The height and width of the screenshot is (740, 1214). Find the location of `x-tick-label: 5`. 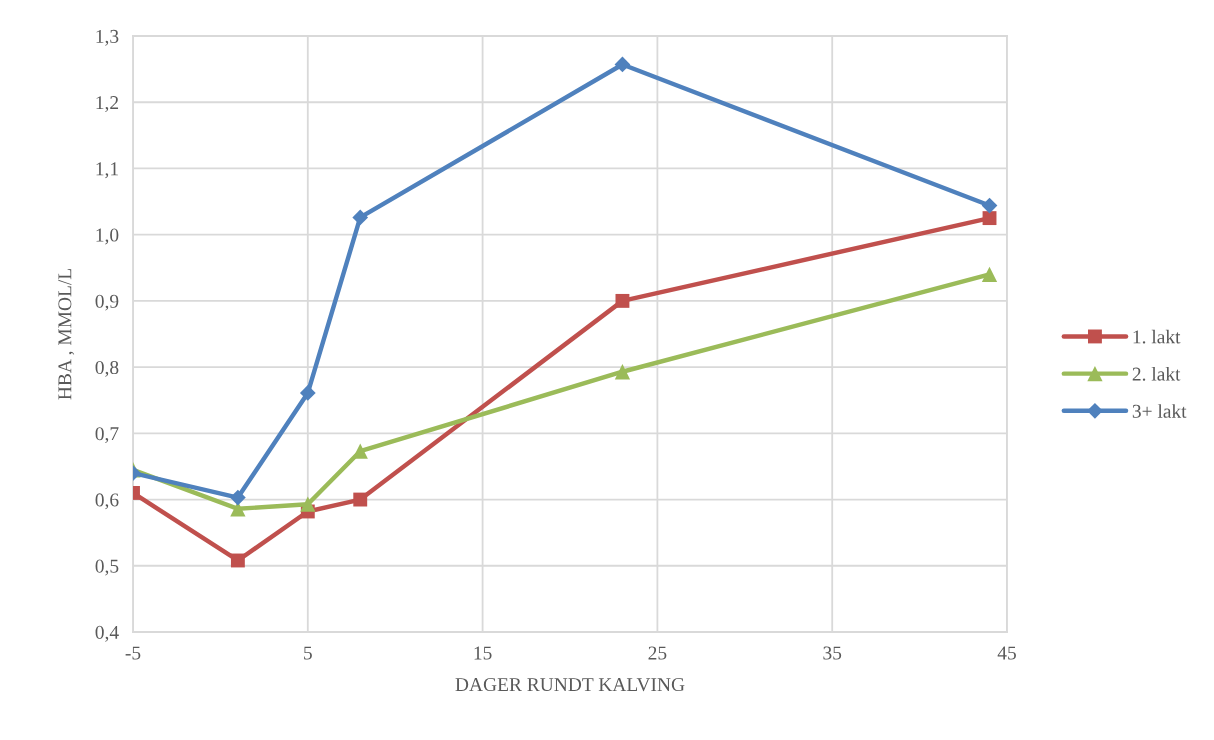

x-tick-label: 5 is located at coordinates (308, 653).